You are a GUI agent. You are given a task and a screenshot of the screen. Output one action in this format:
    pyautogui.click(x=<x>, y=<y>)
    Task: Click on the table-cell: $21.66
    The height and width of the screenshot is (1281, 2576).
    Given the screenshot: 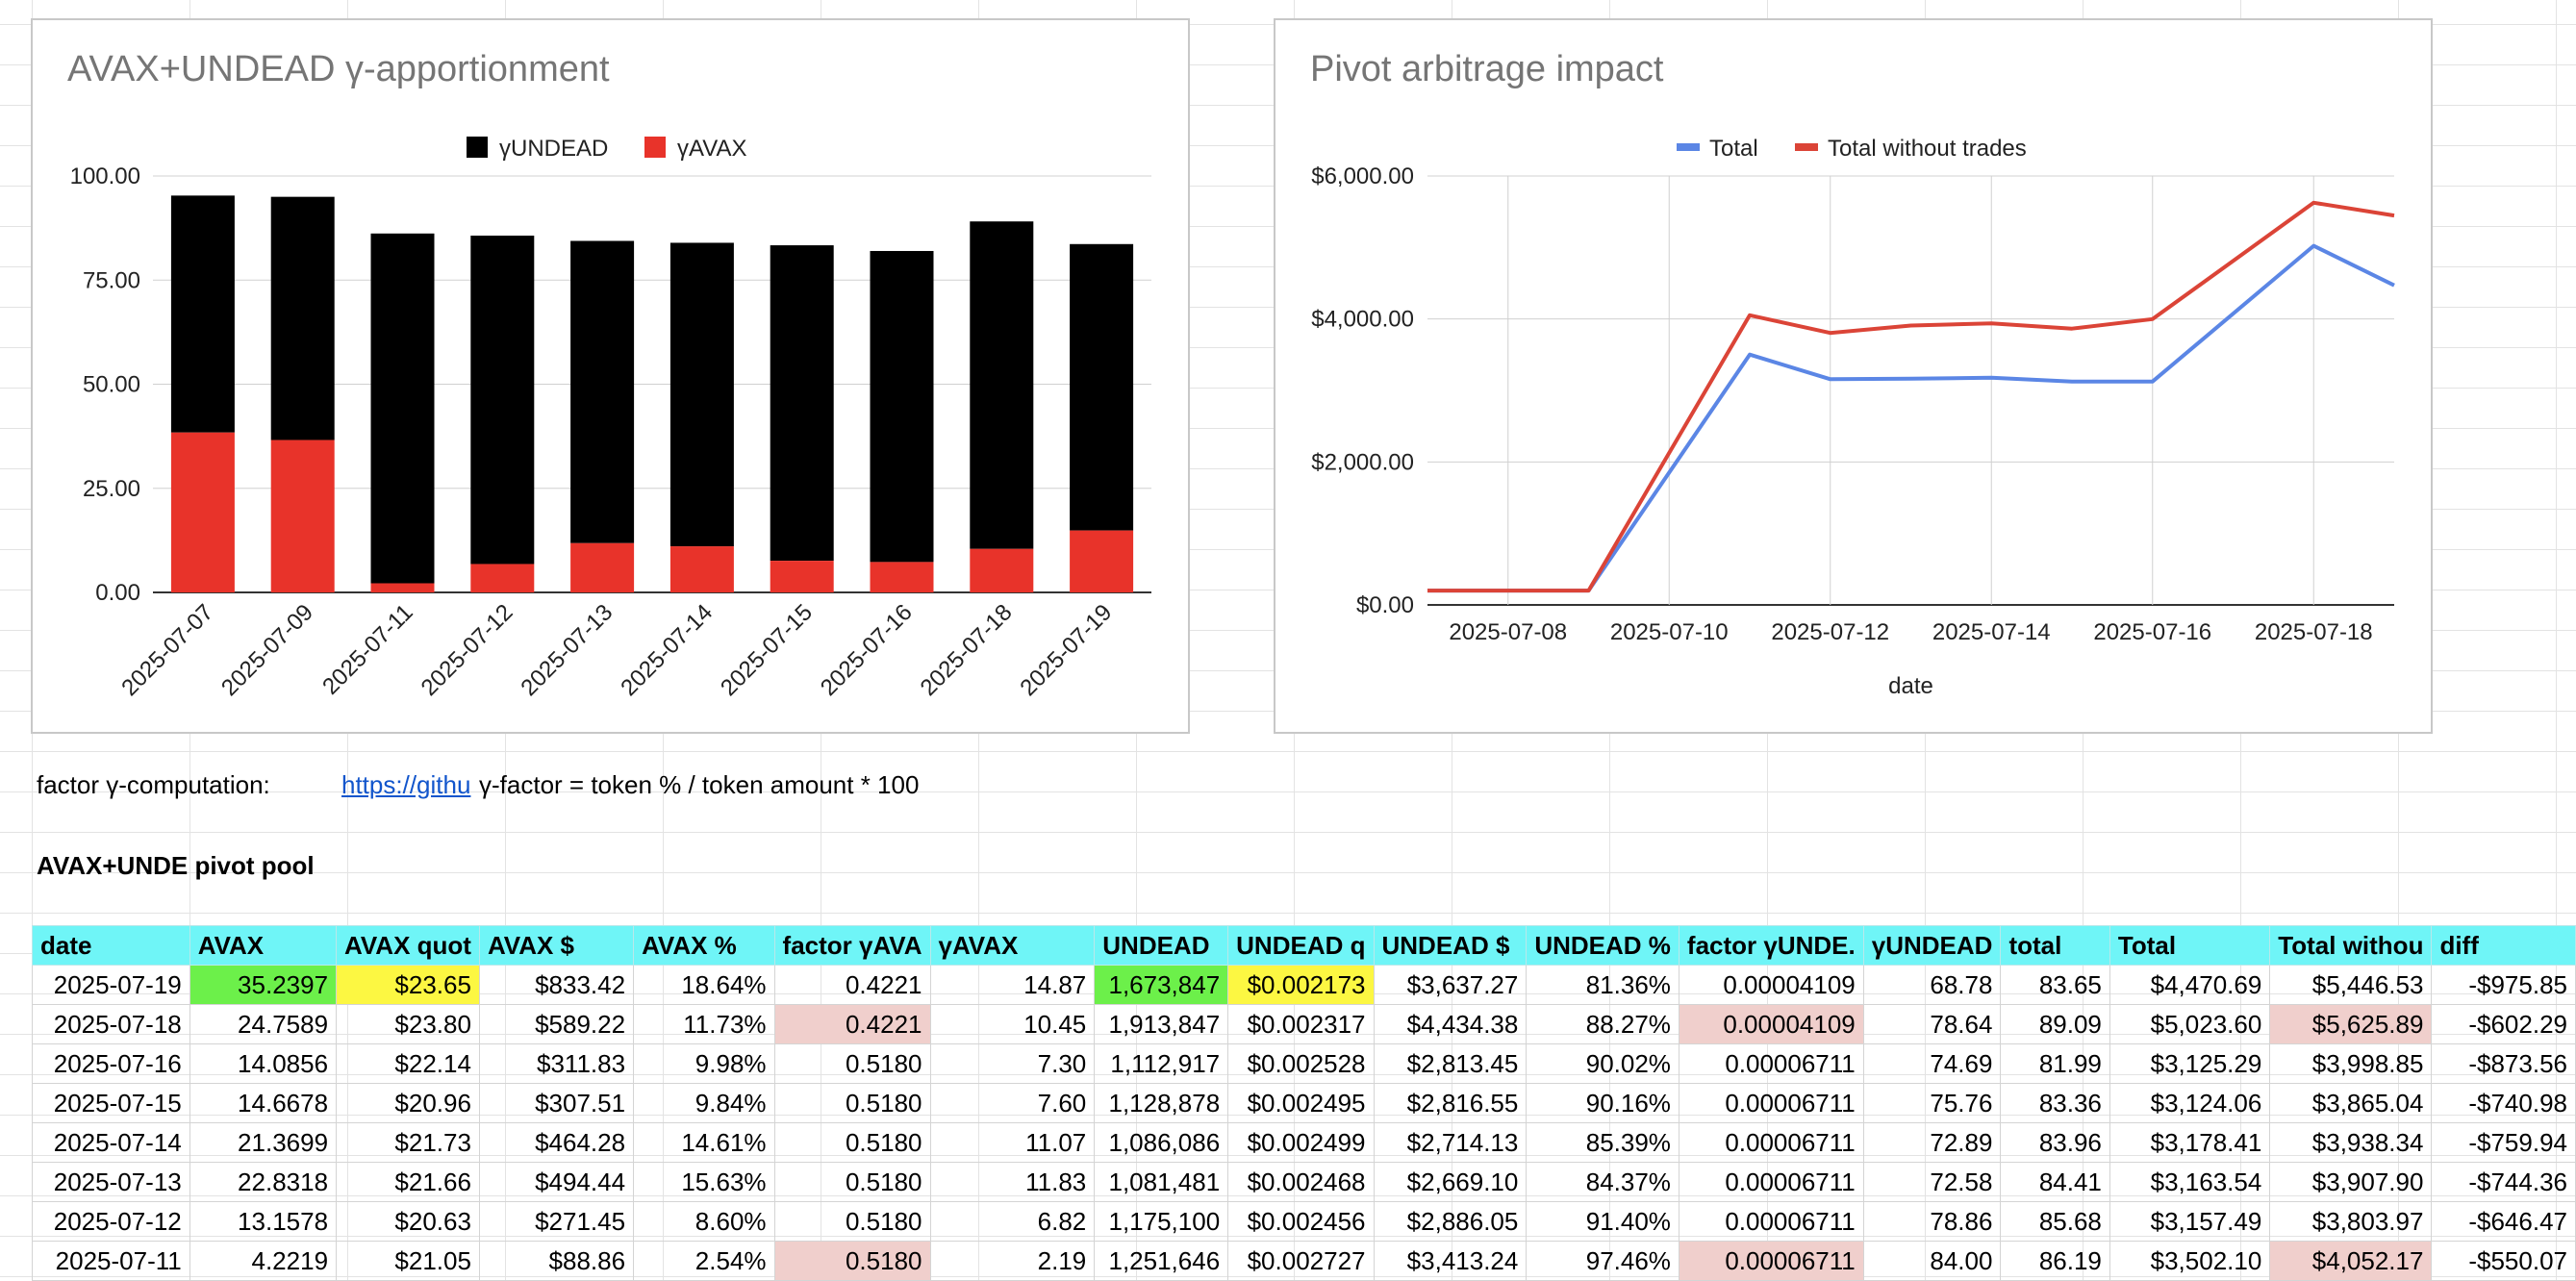 What is the action you would take?
    pyautogui.click(x=408, y=1182)
    